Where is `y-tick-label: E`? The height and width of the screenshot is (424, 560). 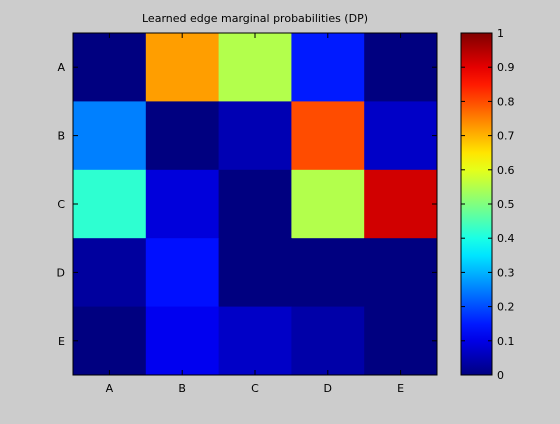 y-tick-label: E is located at coordinates (61, 341).